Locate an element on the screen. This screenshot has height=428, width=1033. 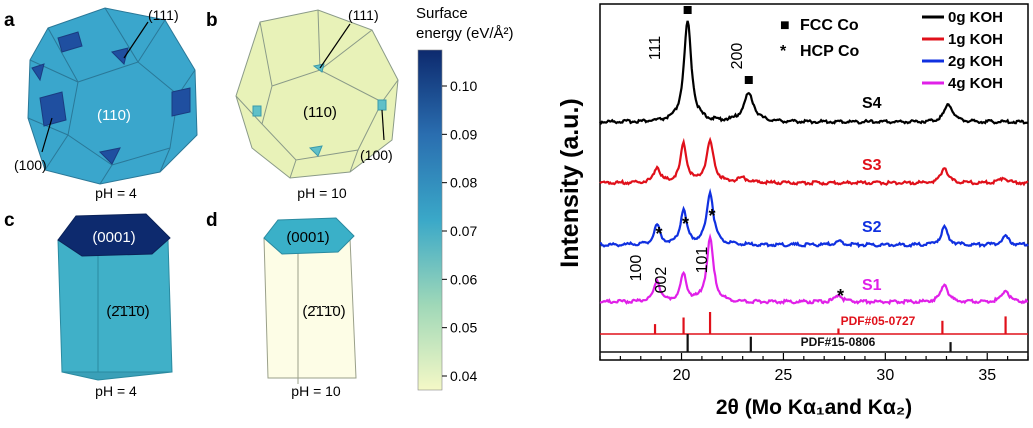
xrd-curve-s3 is located at coordinates (814, 161).